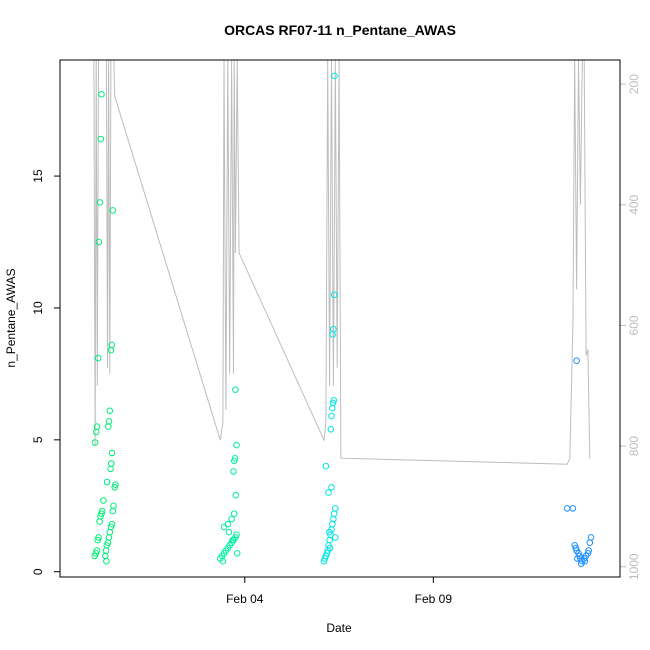  I want to click on x-tick-label: Feb 04, so click(245, 599).